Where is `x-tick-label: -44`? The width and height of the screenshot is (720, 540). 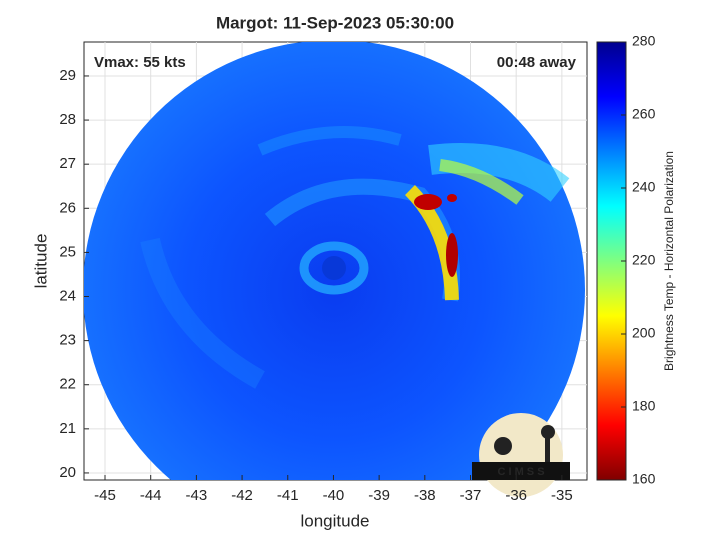
x-tick-label: -44 is located at coordinates (151, 495).